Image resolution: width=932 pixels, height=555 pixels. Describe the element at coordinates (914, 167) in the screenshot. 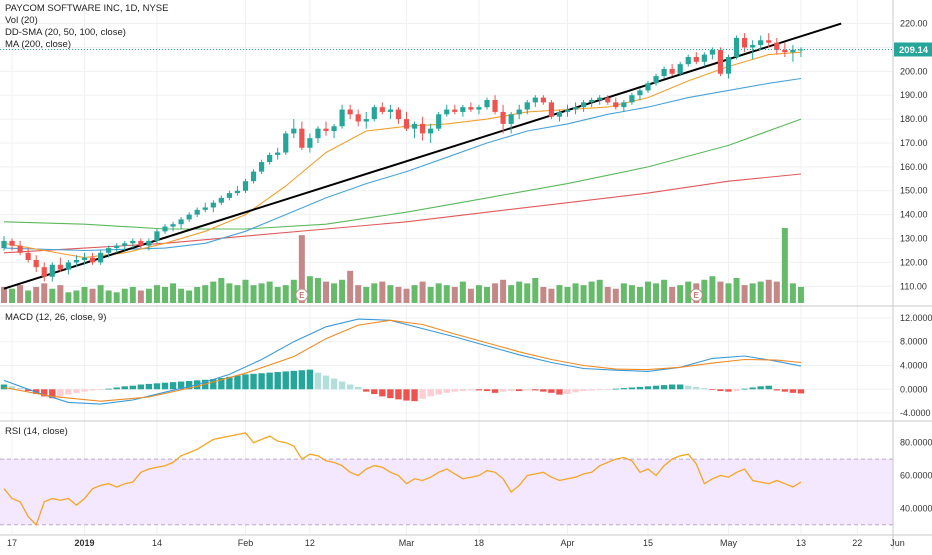

I see `price-tick-label: 160.00` at that location.